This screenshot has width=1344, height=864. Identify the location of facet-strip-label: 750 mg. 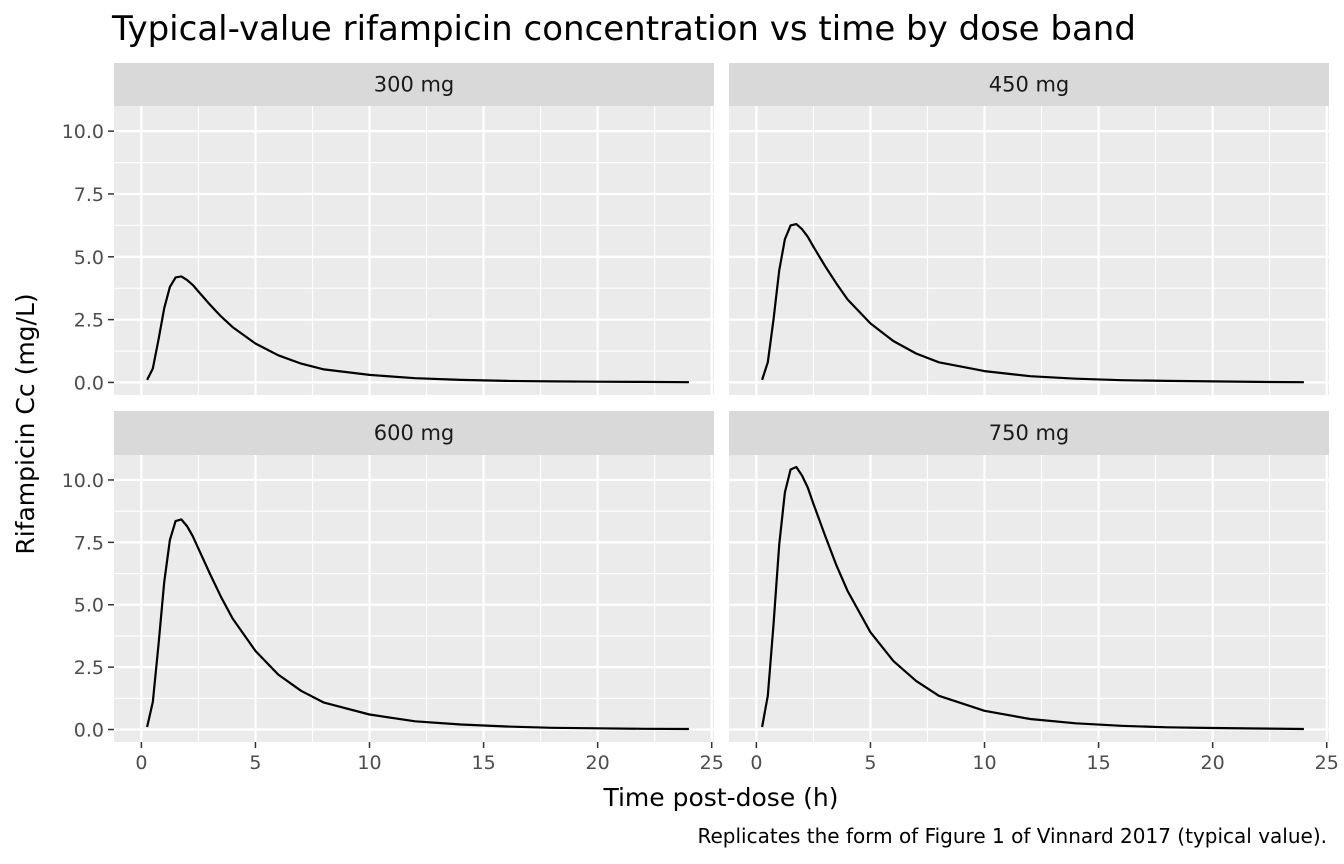
(1029, 433).